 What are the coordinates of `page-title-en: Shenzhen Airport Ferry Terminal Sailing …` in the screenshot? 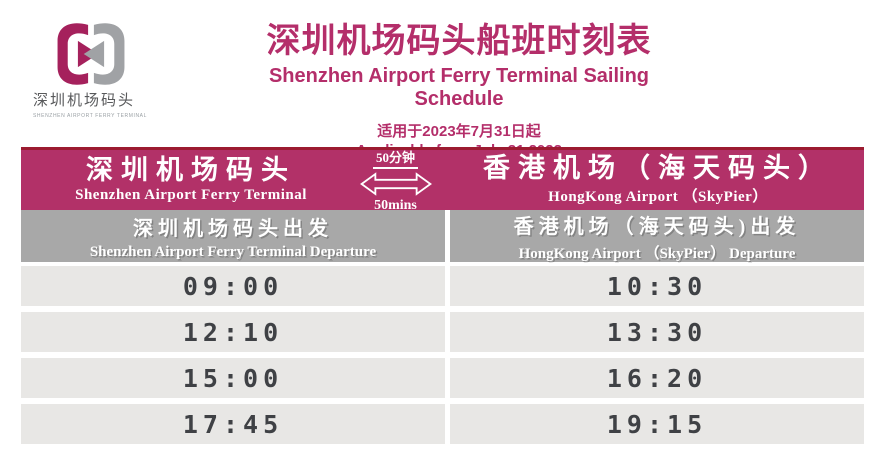 It's located at (459, 88).